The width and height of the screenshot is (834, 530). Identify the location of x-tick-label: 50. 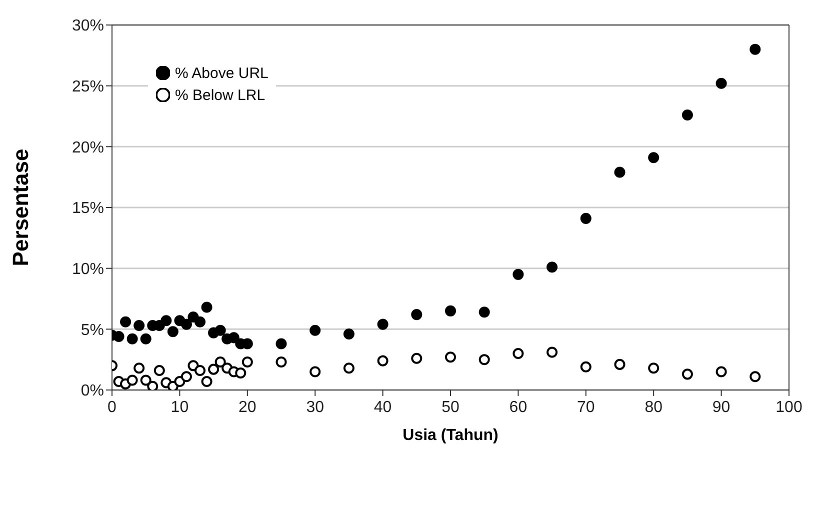
(451, 407).